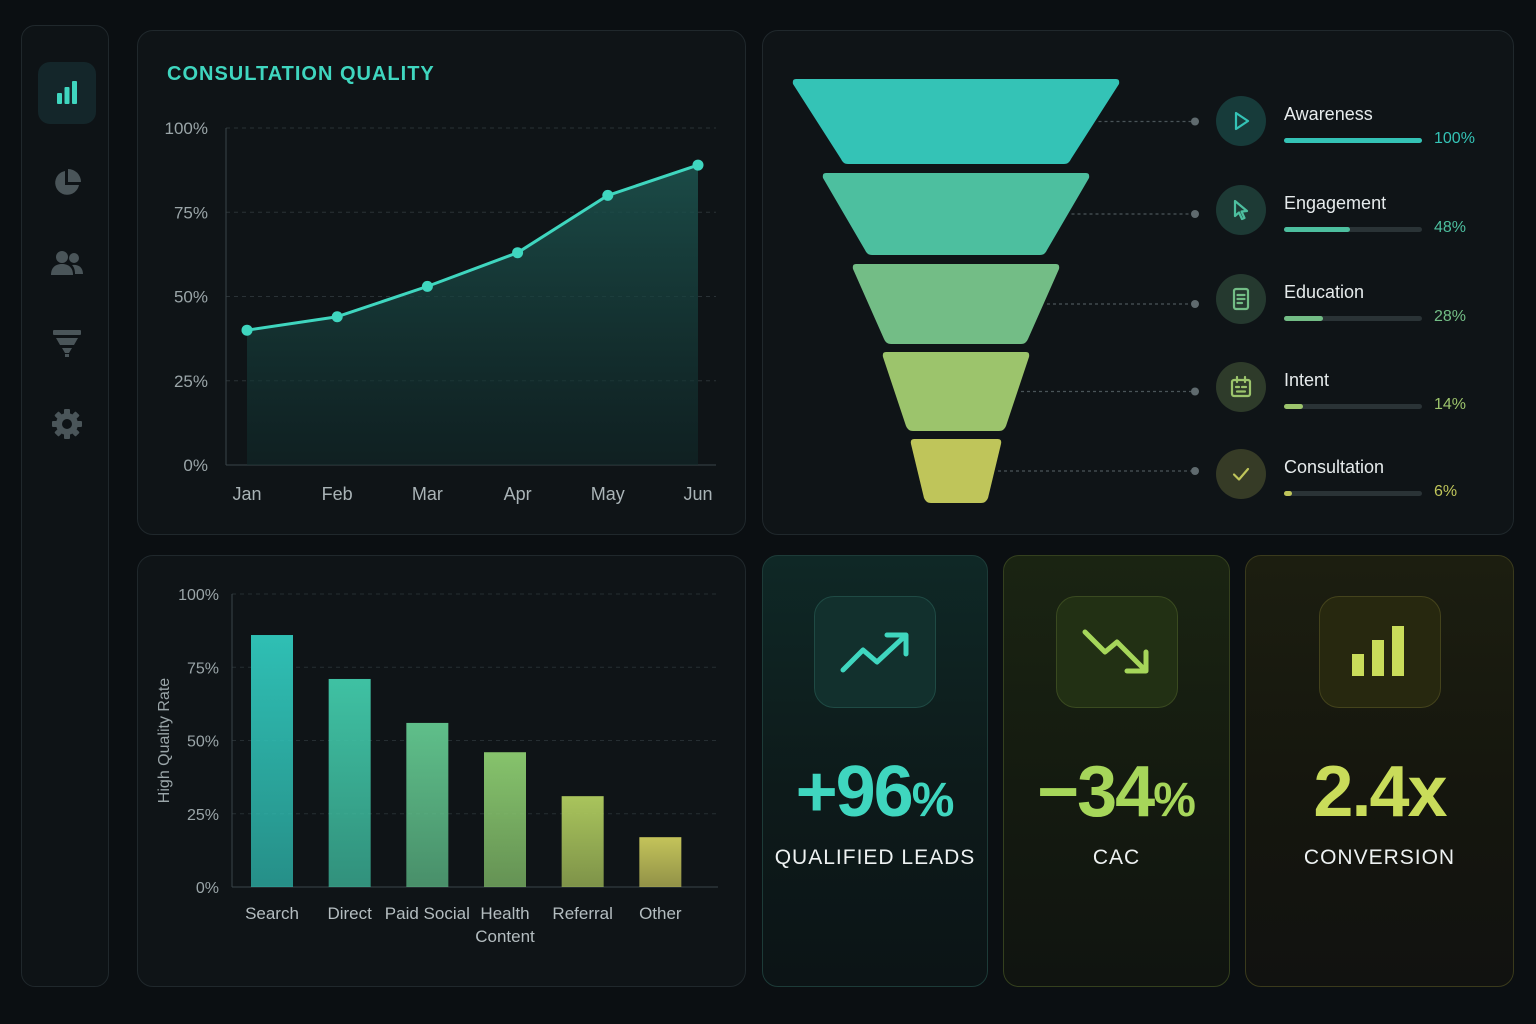 Image resolution: width=1536 pixels, height=1024 pixels. I want to click on series-line, so click(472, 247).